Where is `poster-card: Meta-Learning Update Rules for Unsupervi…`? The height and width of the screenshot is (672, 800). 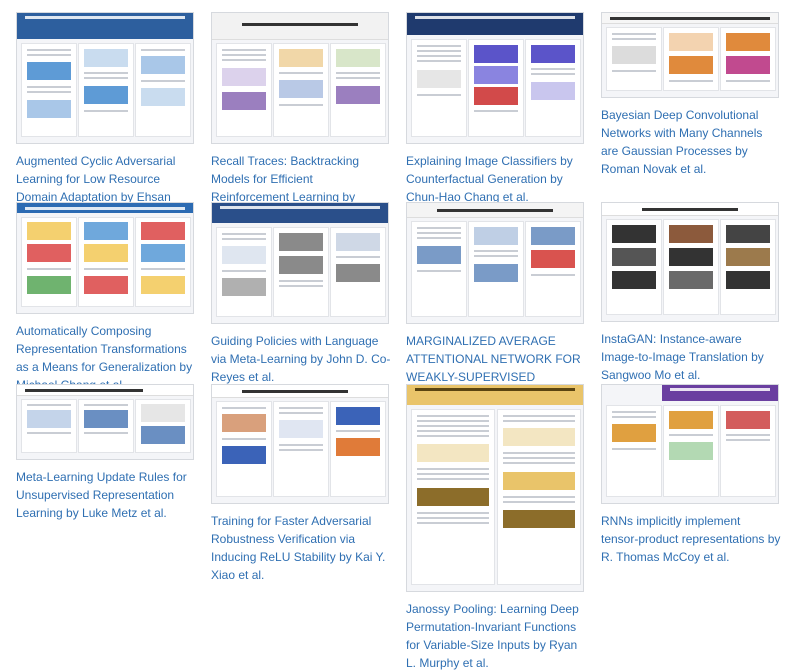 poster-card: Meta-Learning Update Rules for Unsupervi… is located at coordinates (106, 453).